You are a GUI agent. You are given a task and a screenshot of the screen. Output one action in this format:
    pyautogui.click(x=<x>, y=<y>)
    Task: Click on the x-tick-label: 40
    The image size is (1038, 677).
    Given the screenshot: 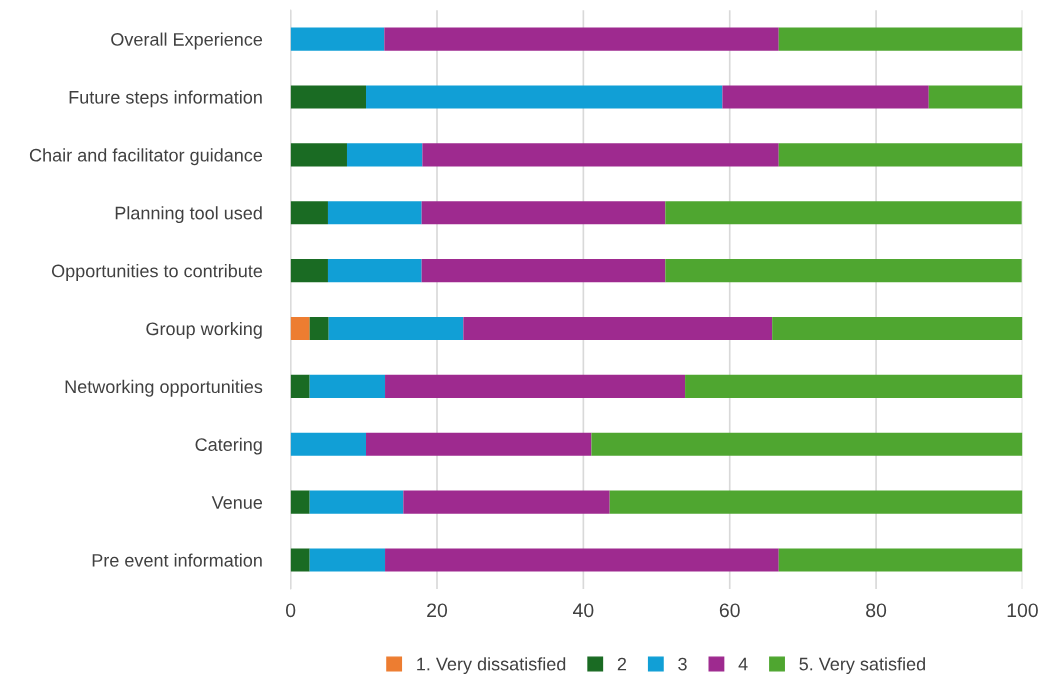 What is the action you would take?
    pyautogui.click(x=583, y=610)
    